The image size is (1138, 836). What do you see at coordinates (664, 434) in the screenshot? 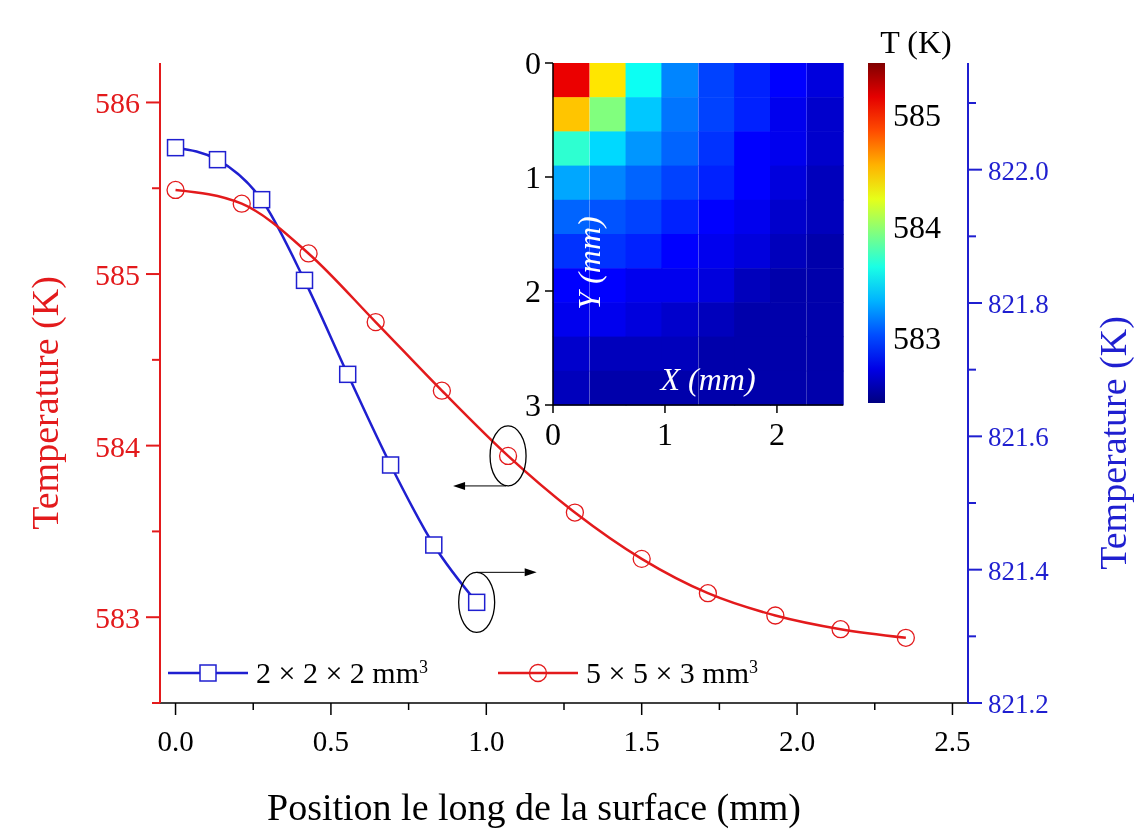
I see `x-tick-label: 1` at bounding box center [664, 434].